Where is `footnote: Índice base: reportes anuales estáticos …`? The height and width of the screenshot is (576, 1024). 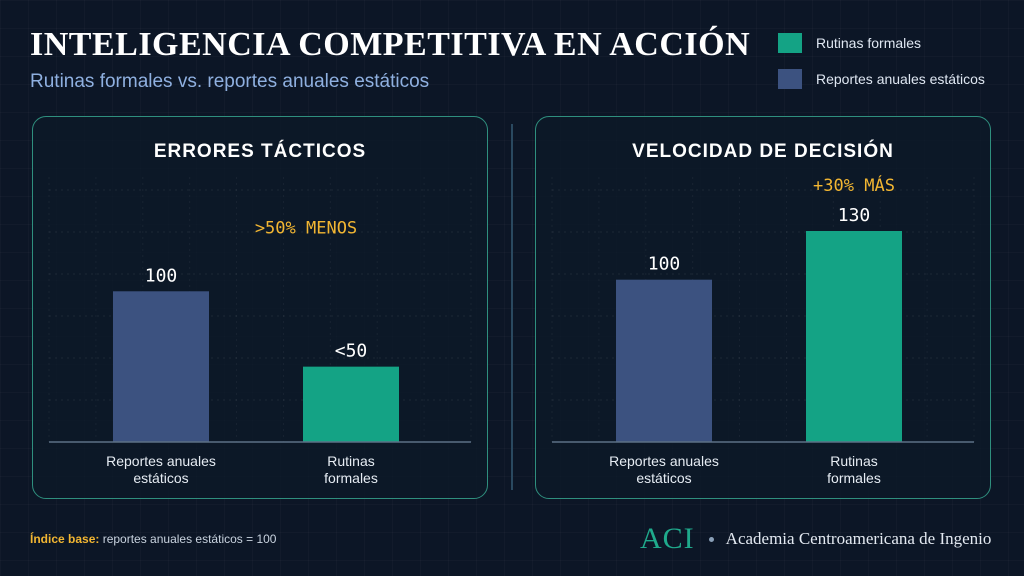 footnote: Índice base: reportes anuales estáticos … is located at coordinates (153, 539).